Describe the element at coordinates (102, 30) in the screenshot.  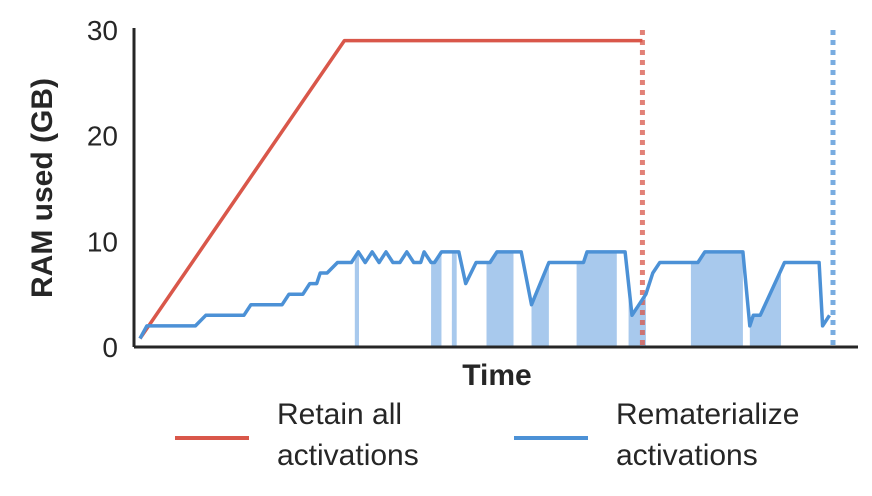
I see `y-tick-30: 30` at that location.